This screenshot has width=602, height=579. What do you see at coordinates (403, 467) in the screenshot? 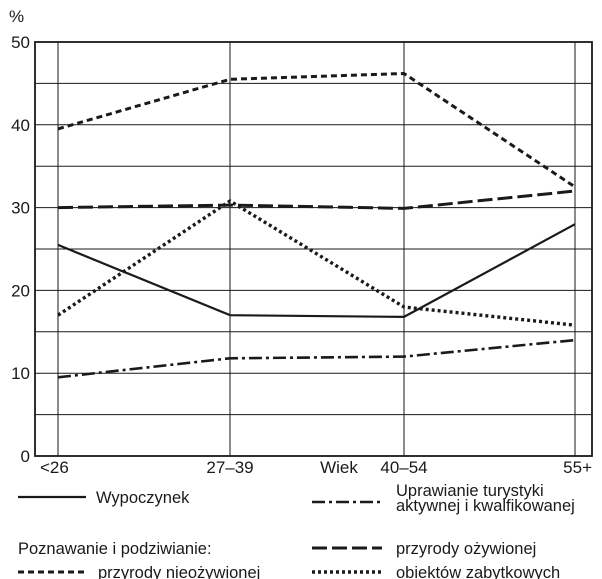
I see `x-tick-label: 40–54` at bounding box center [403, 467].